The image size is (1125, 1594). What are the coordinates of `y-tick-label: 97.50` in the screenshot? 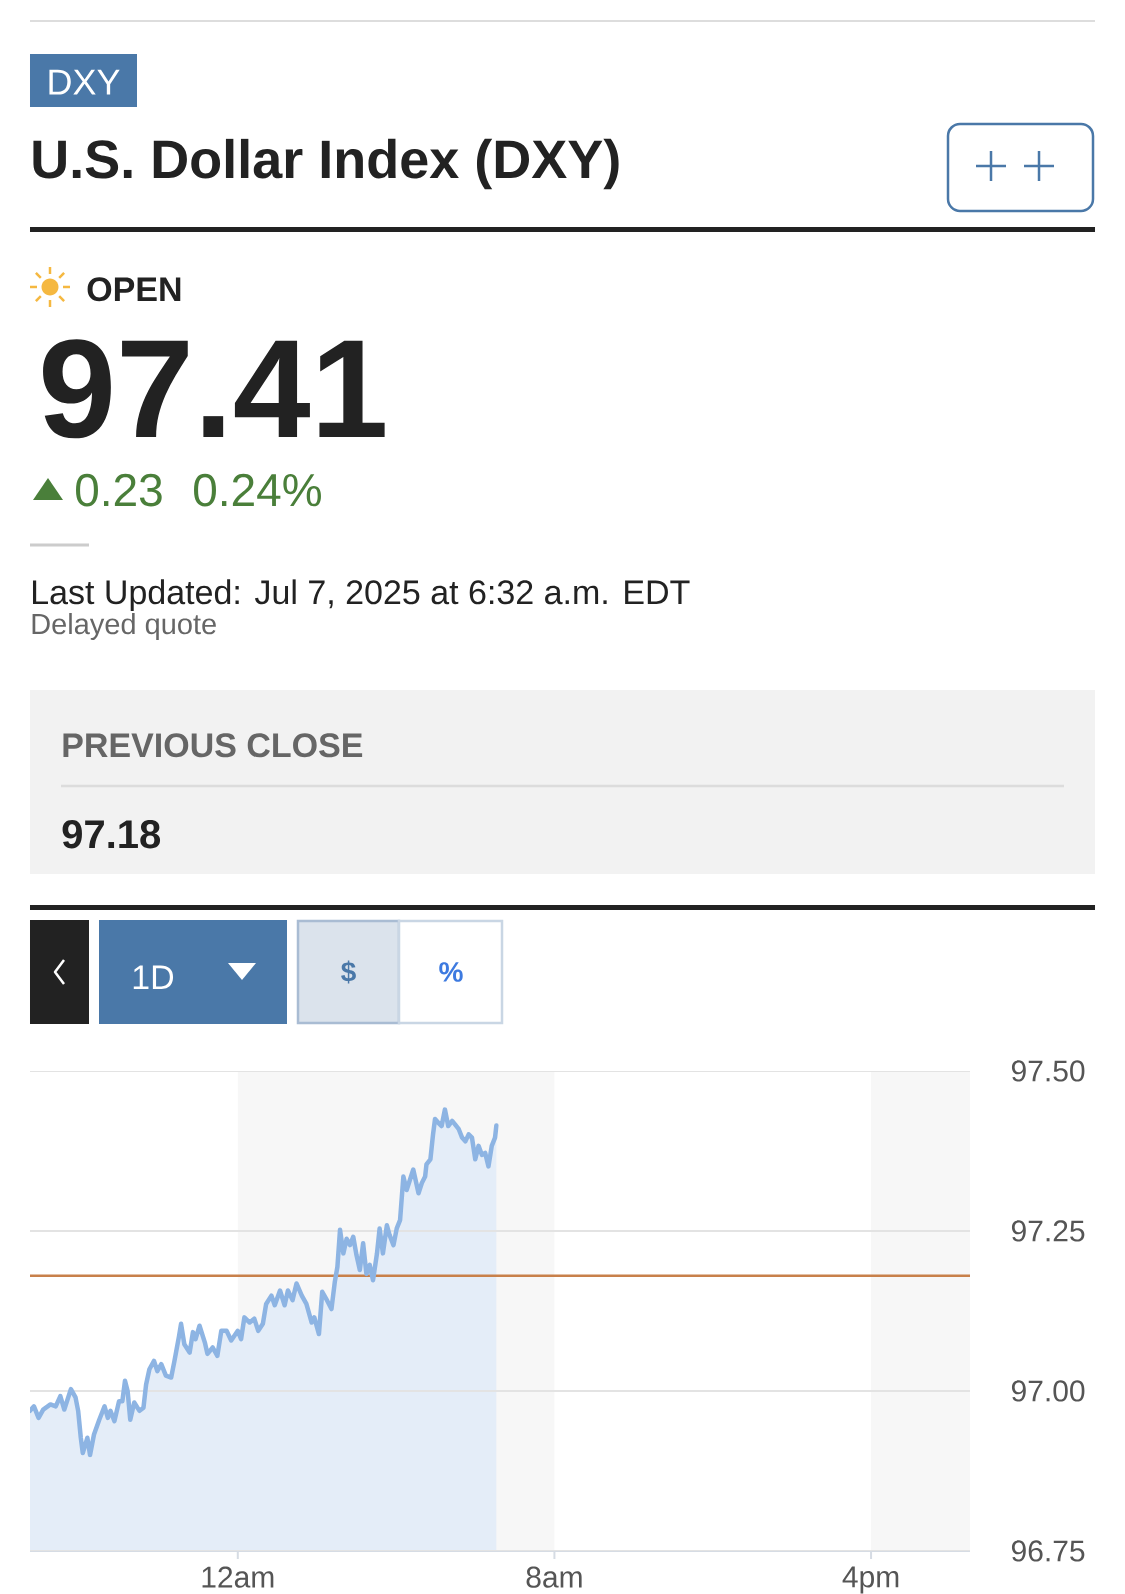 It's located at (1048, 1071).